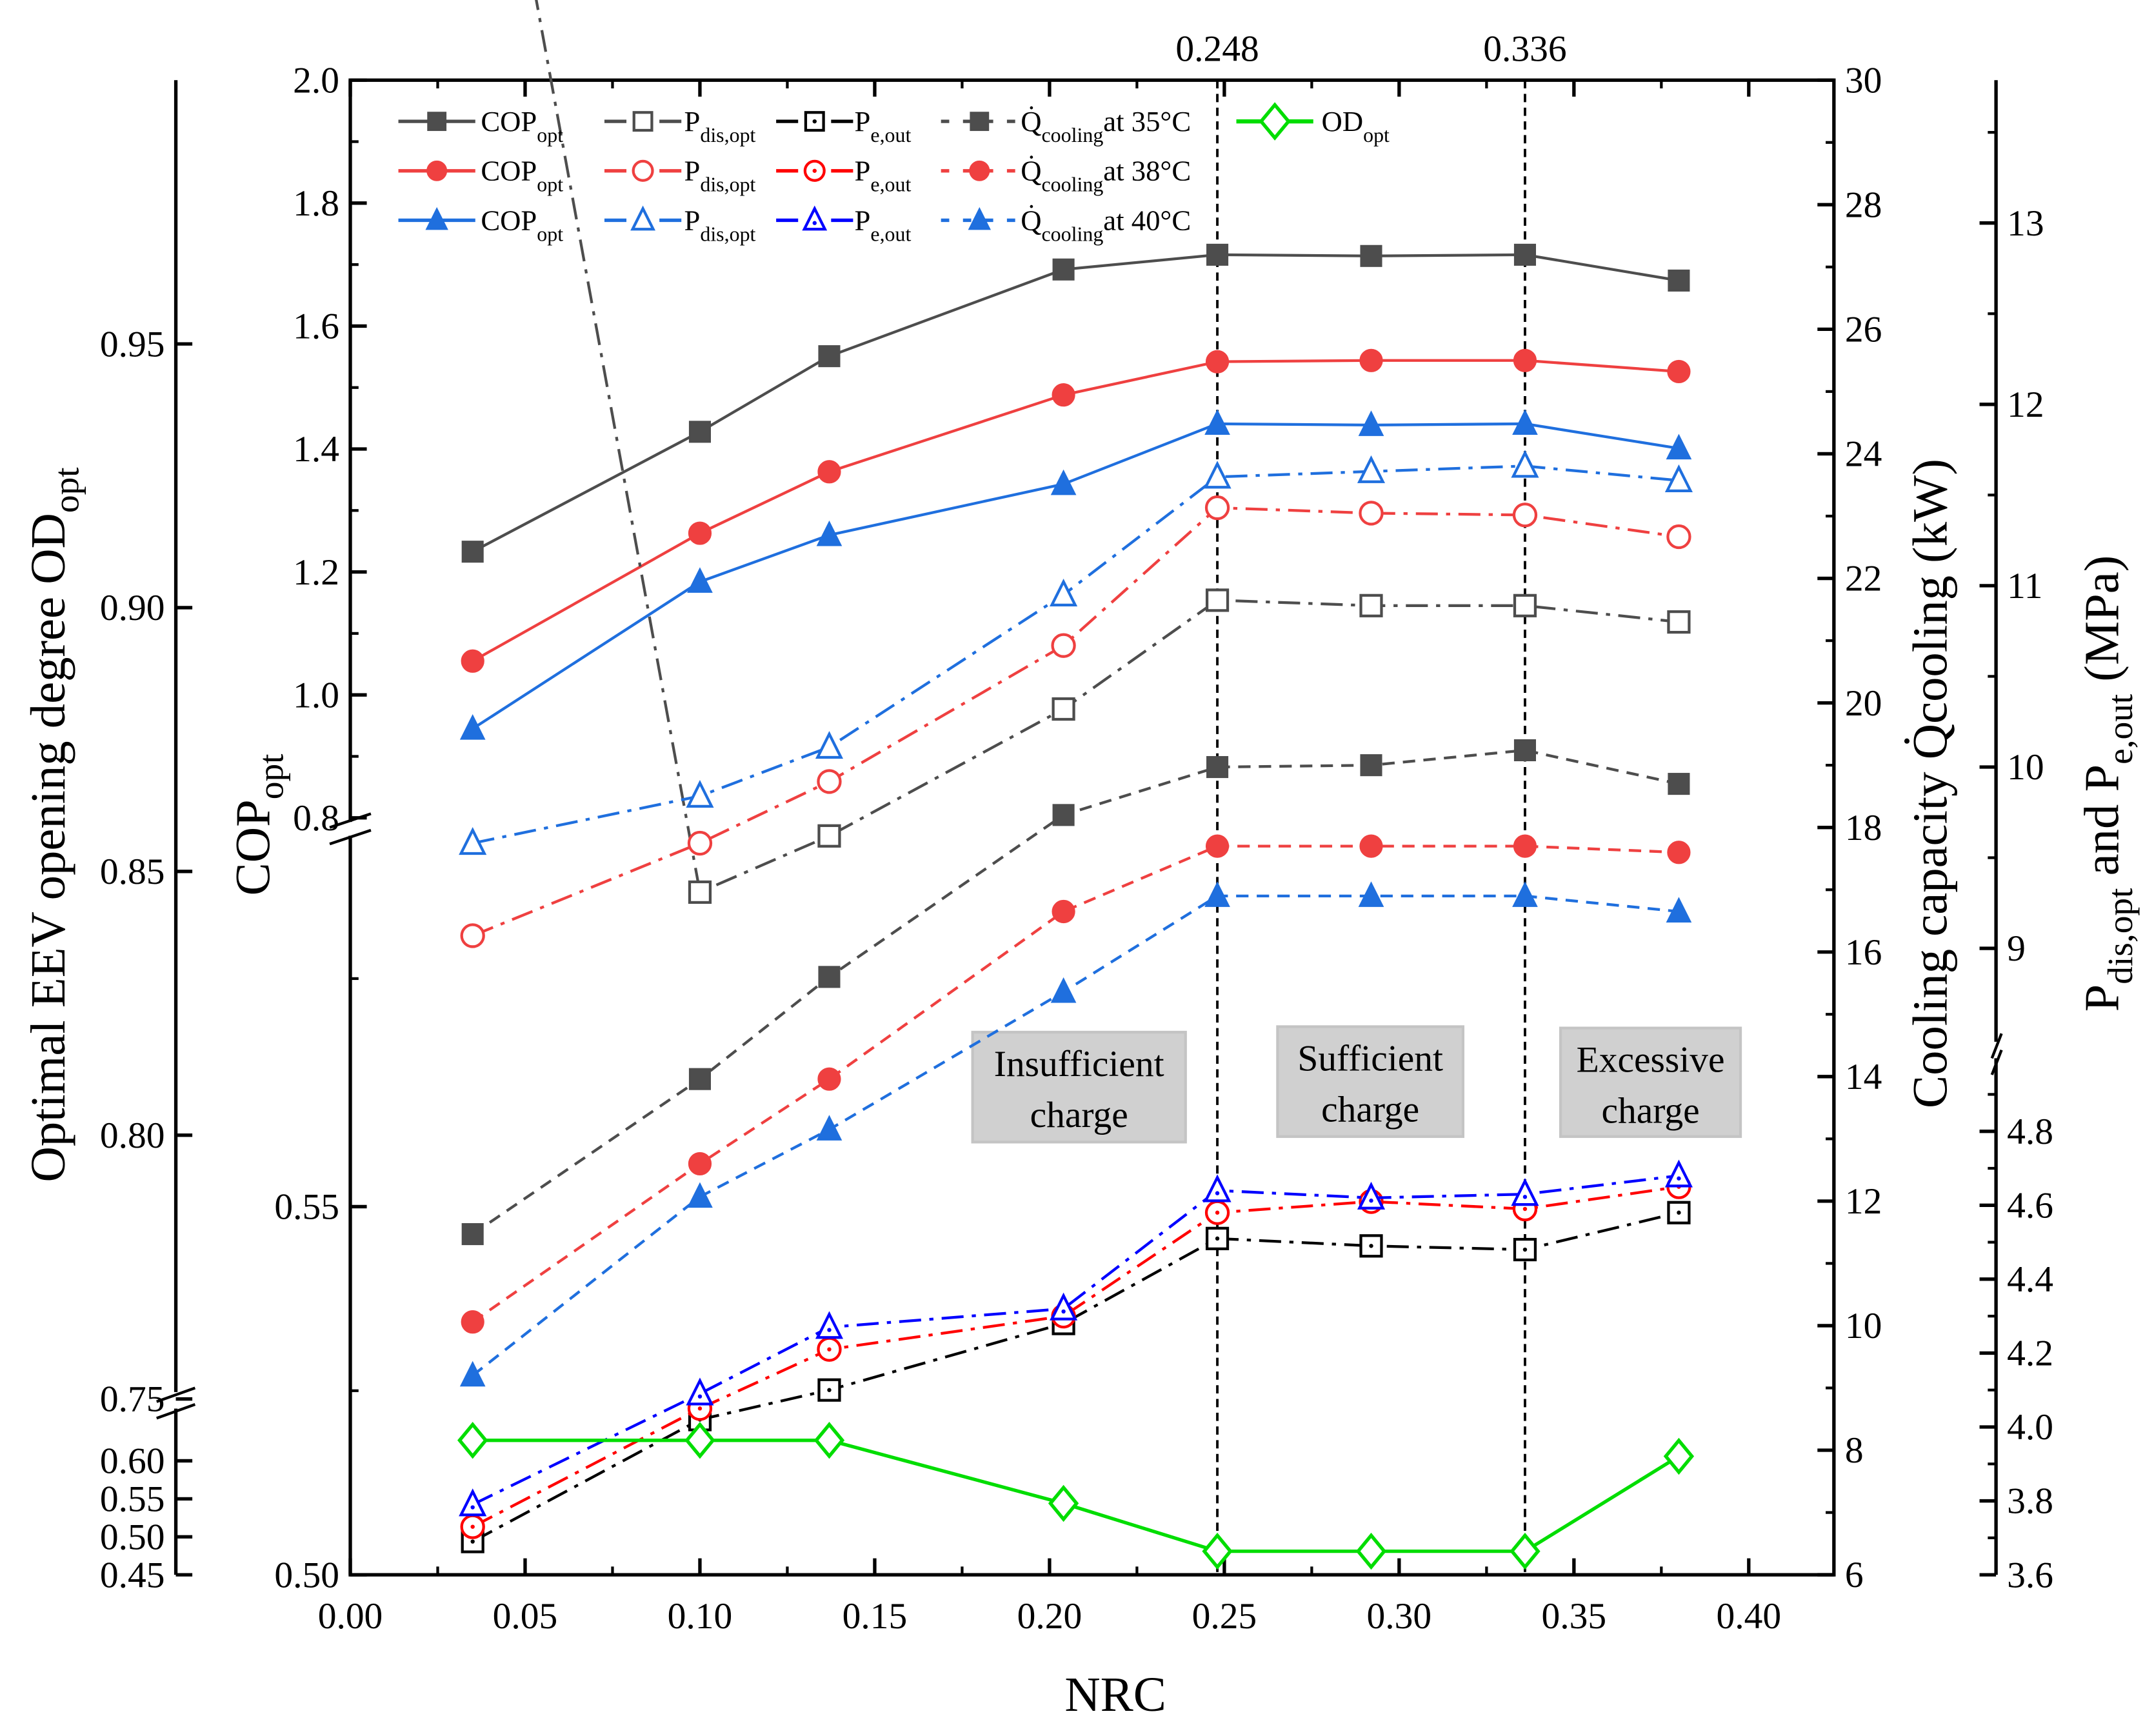  I want to click on pressure-tick-label: 4.2, so click(2030, 1353).